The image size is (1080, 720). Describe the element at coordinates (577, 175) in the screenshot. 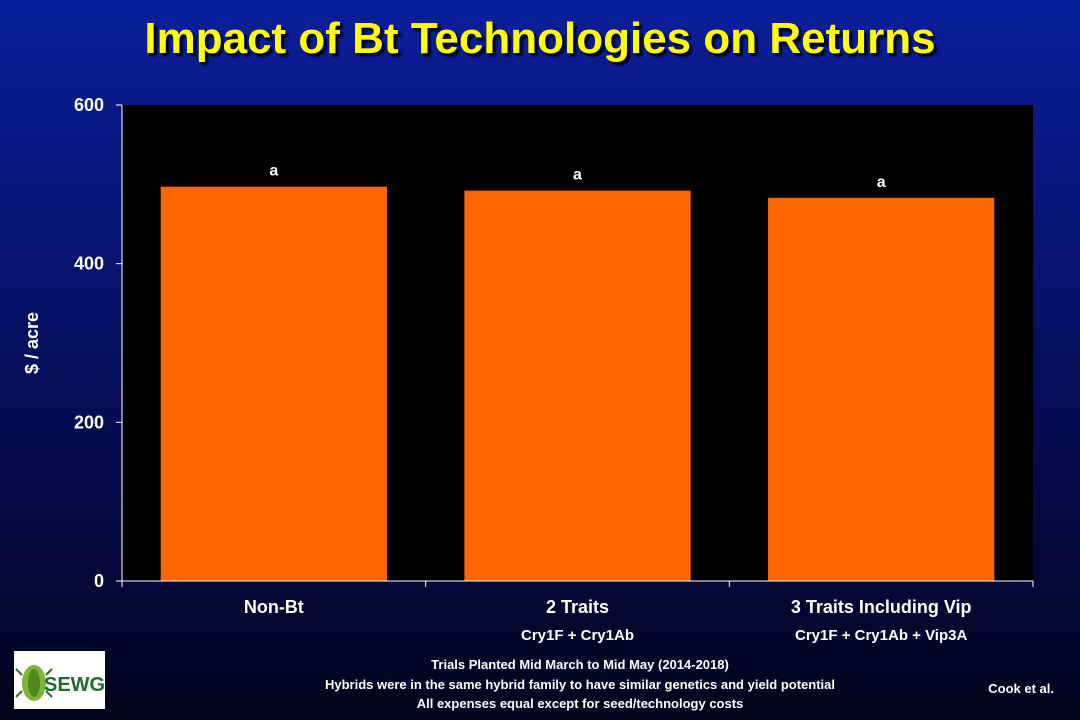

I see `bar-value-label-1: a` at that location.